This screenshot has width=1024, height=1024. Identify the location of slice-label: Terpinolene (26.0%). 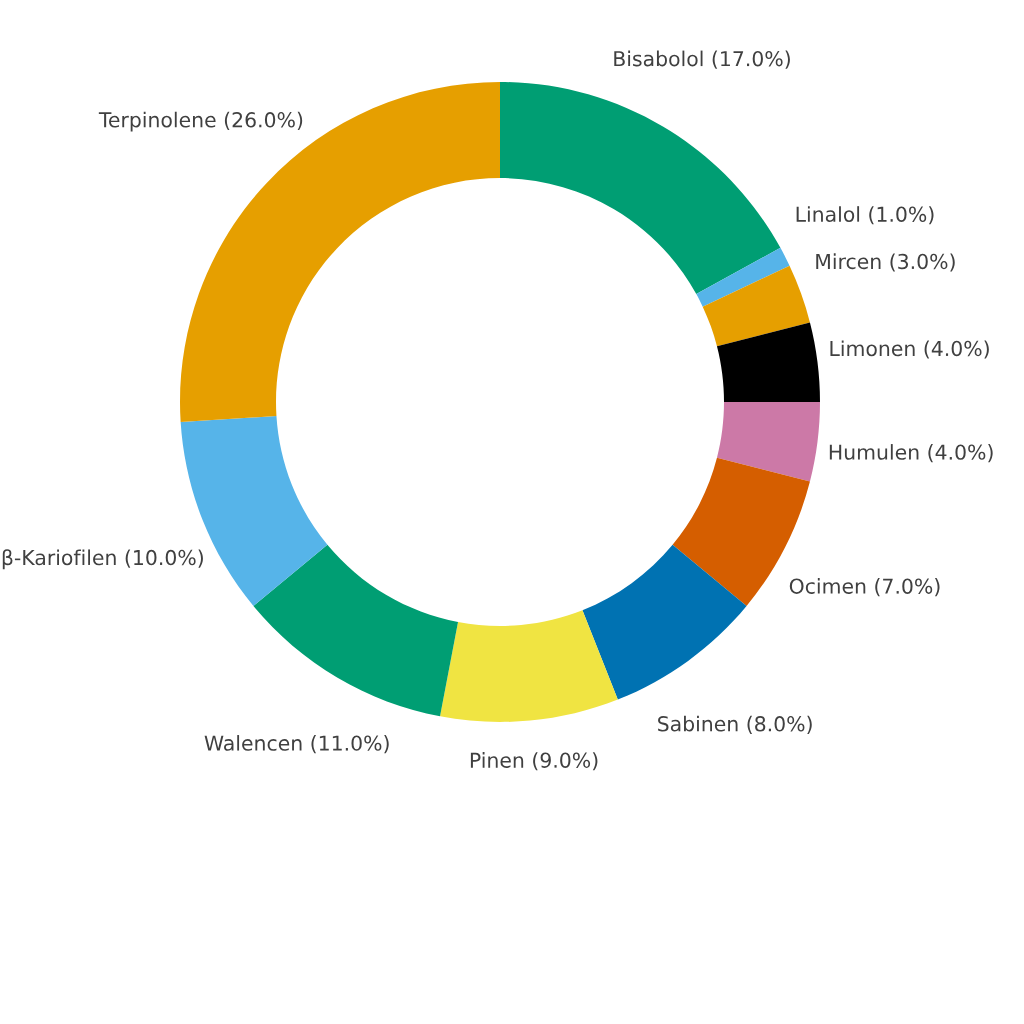
(200, 121).